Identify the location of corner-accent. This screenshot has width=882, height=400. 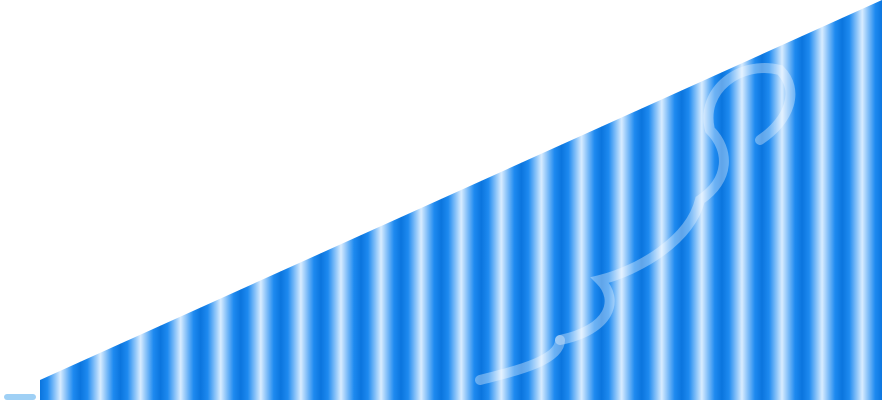
(20, 397).